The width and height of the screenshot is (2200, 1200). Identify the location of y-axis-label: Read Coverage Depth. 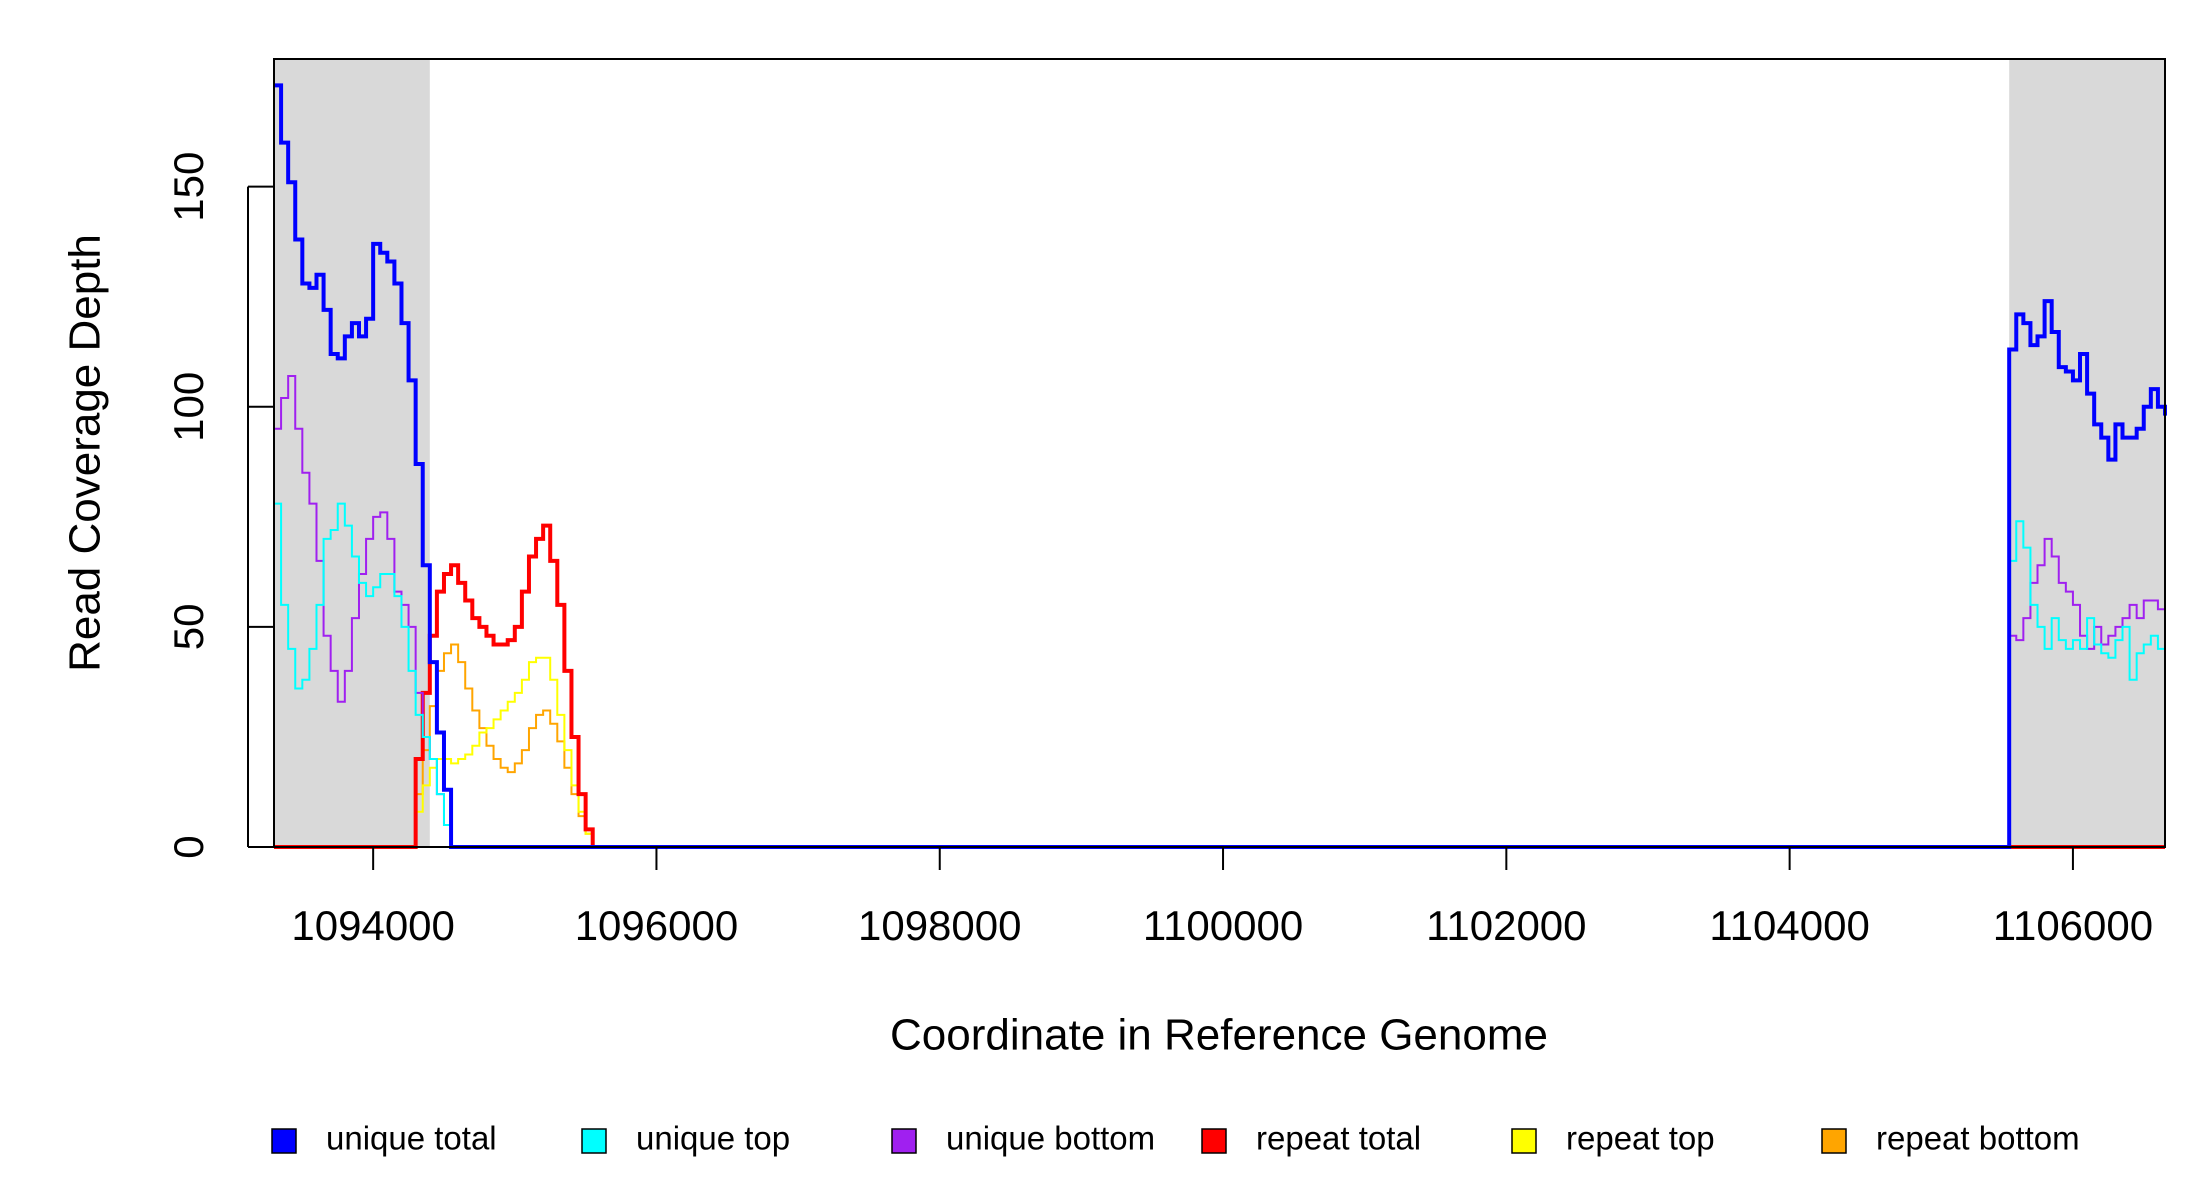
(85, 453).